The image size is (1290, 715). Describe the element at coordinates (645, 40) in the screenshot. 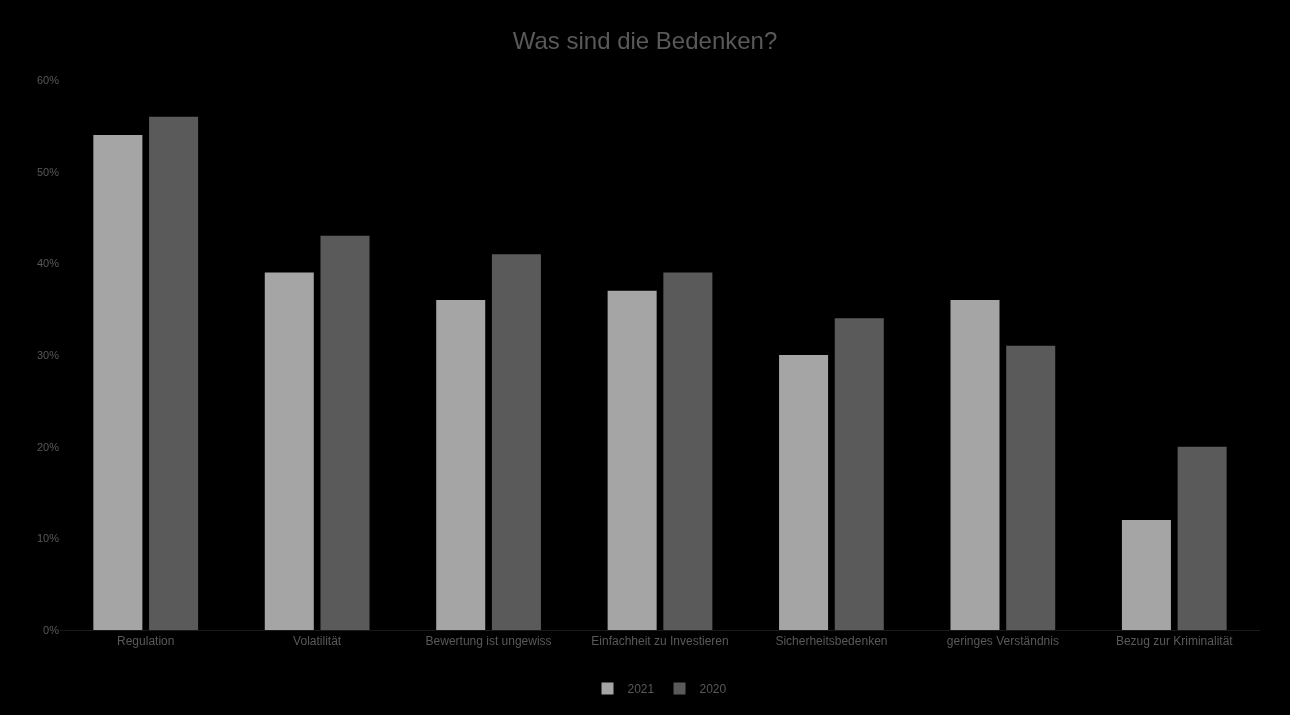

I see `chart-title: Was sind die Bedenken?` at that location.